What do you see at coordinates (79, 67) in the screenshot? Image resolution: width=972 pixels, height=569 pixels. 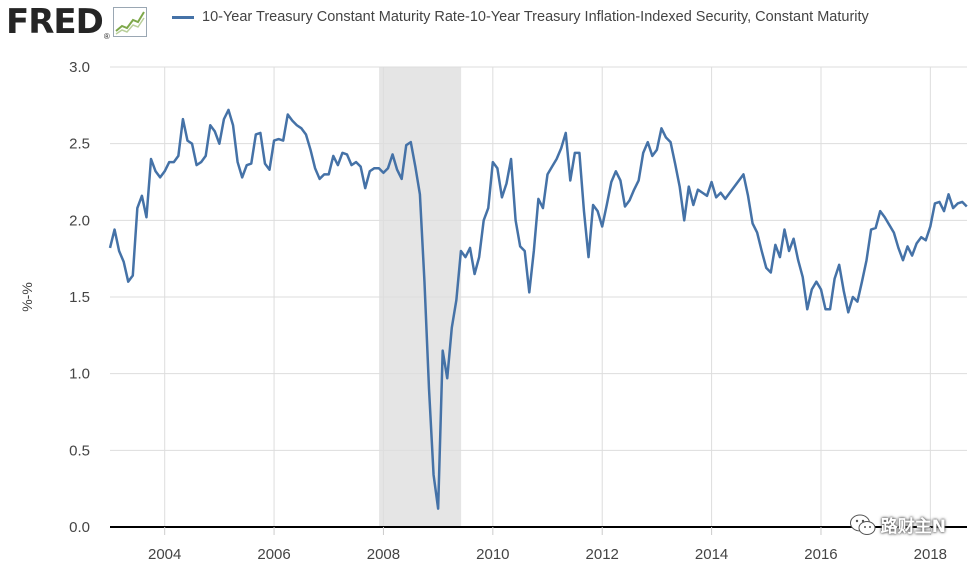 I see `y-tick-label: 3.0` at bounding box center [79, 67].